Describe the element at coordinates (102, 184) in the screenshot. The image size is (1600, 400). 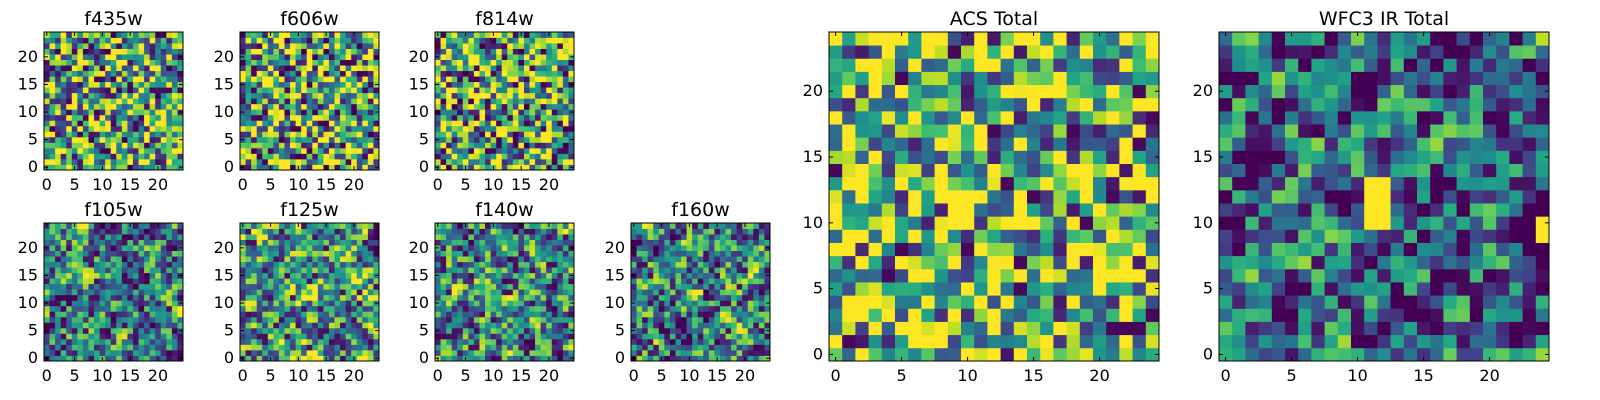
I see `x-tick-label: 10` at that location.